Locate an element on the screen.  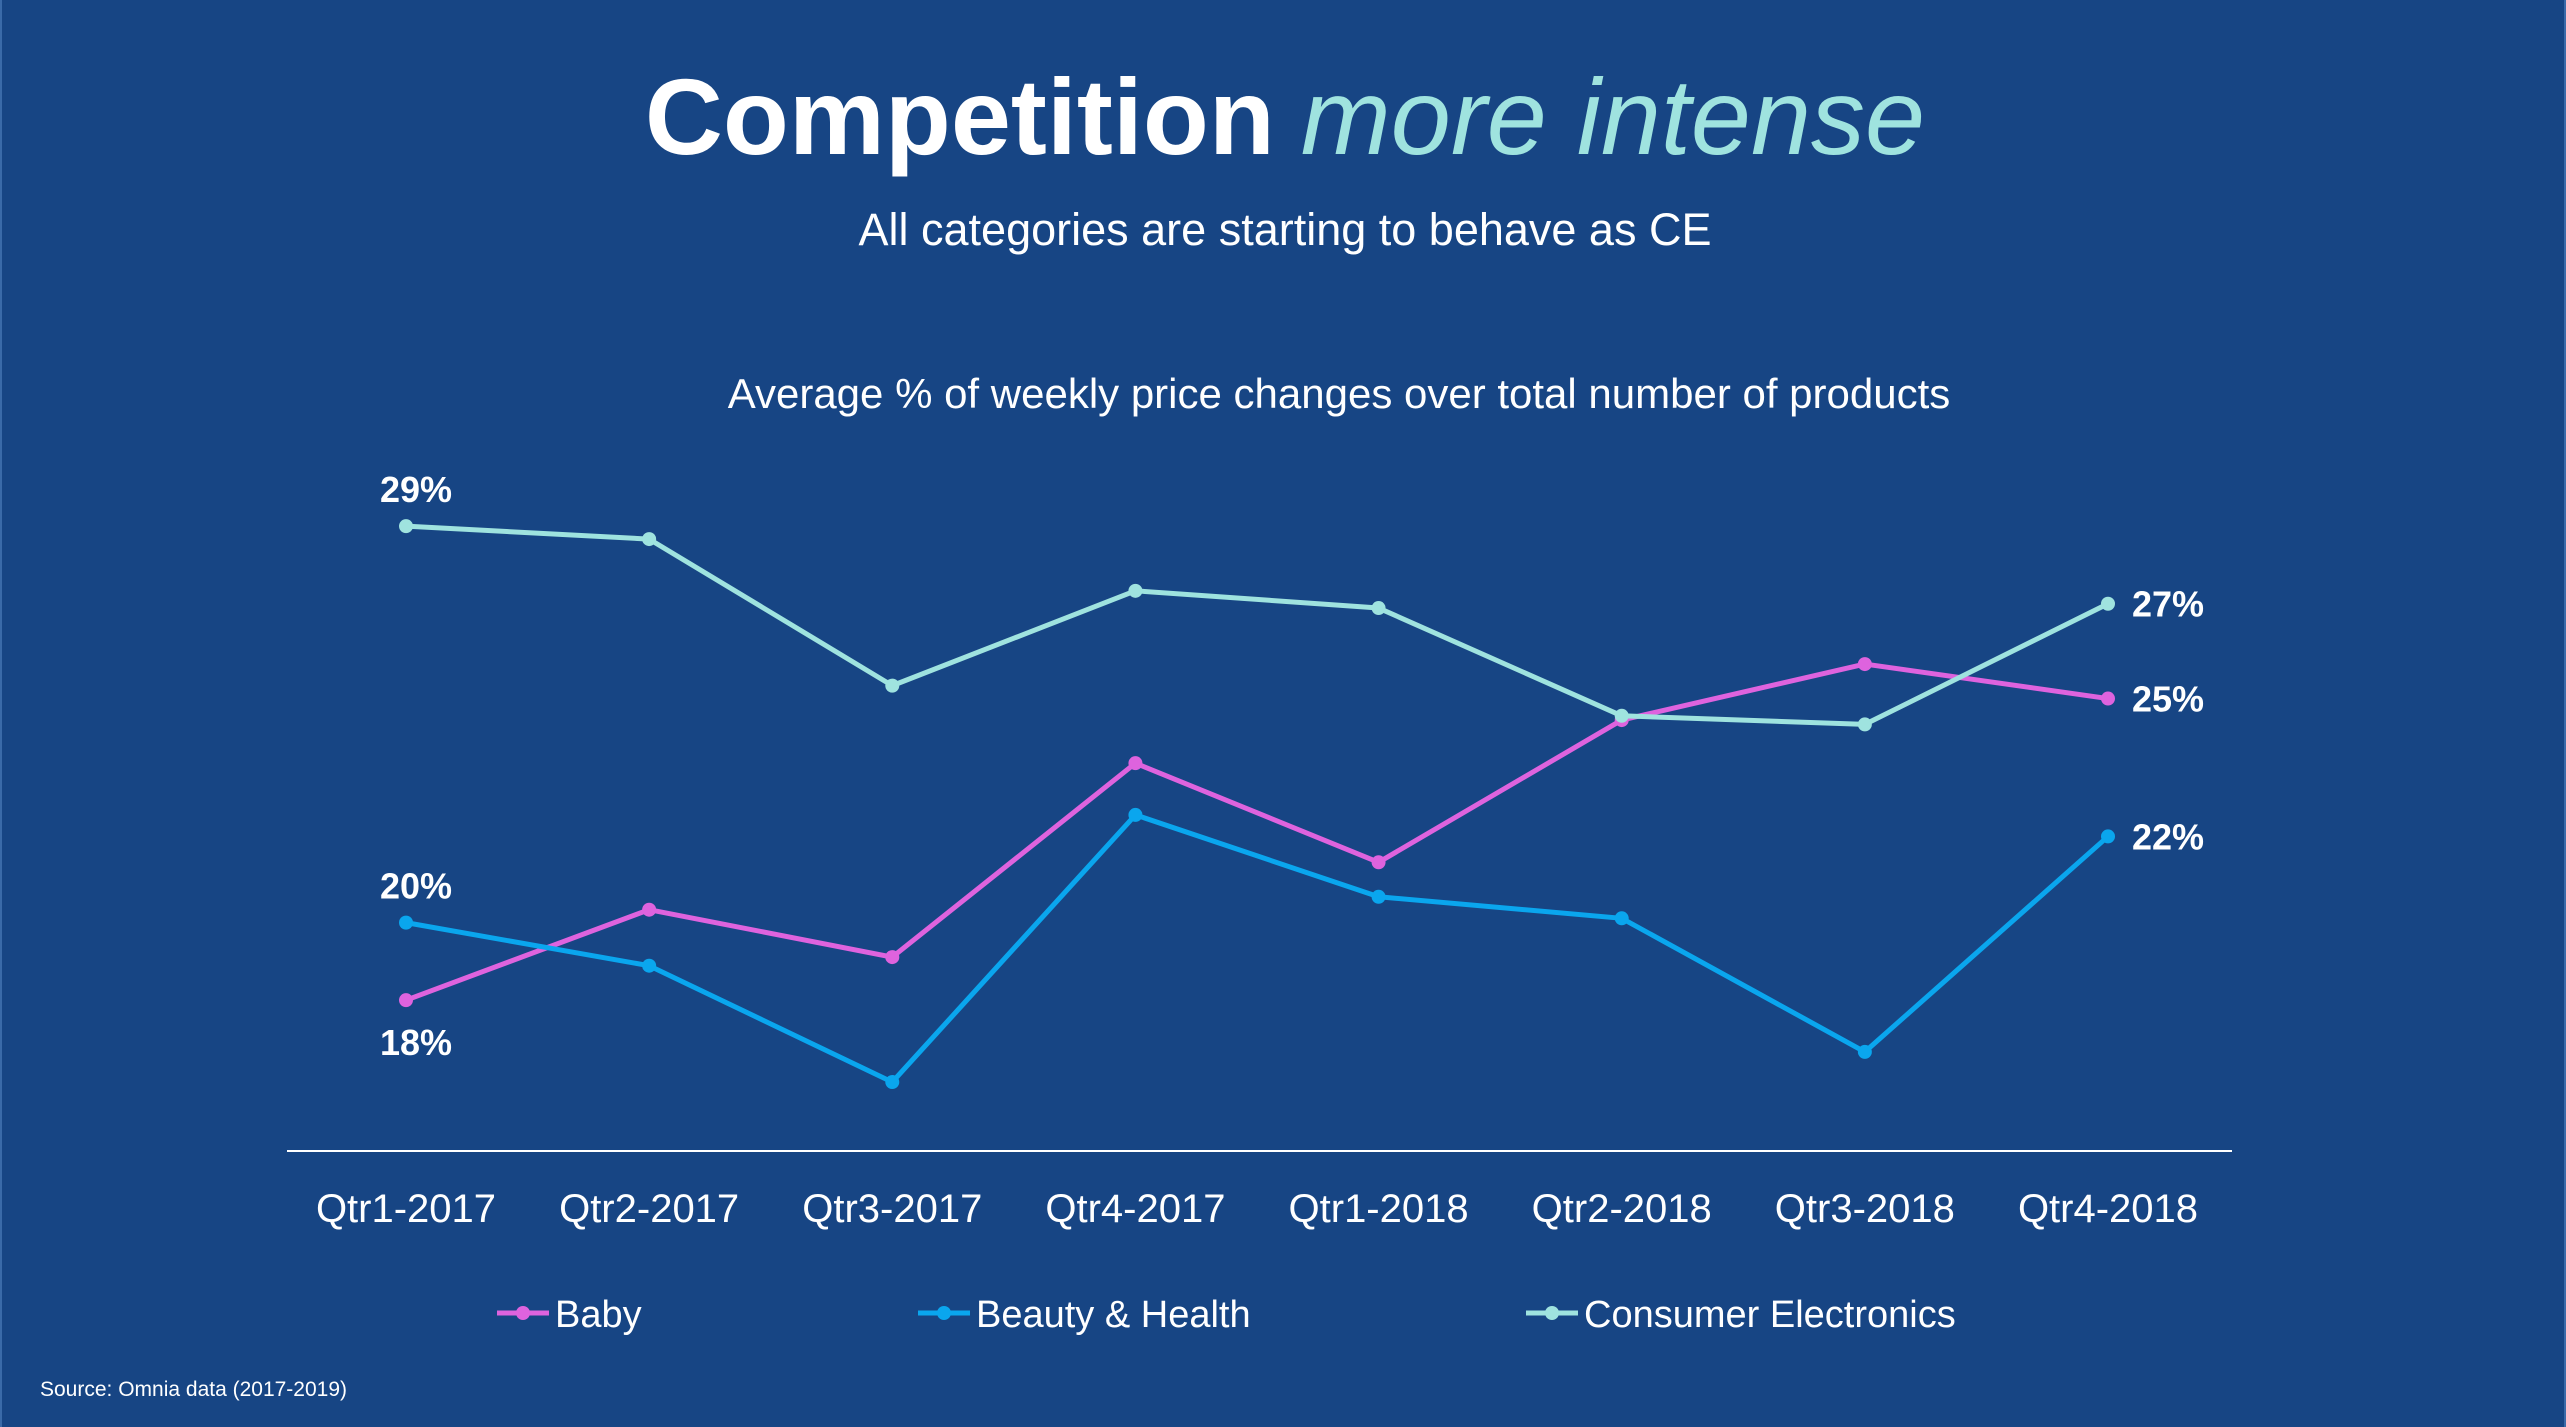
x-tick-label: Qtr3-2018 is located at coordinates (1865, 1209).